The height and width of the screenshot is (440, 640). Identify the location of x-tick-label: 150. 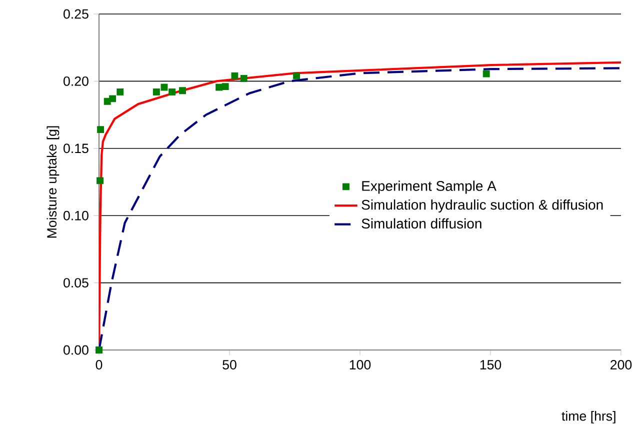
(491, 365).